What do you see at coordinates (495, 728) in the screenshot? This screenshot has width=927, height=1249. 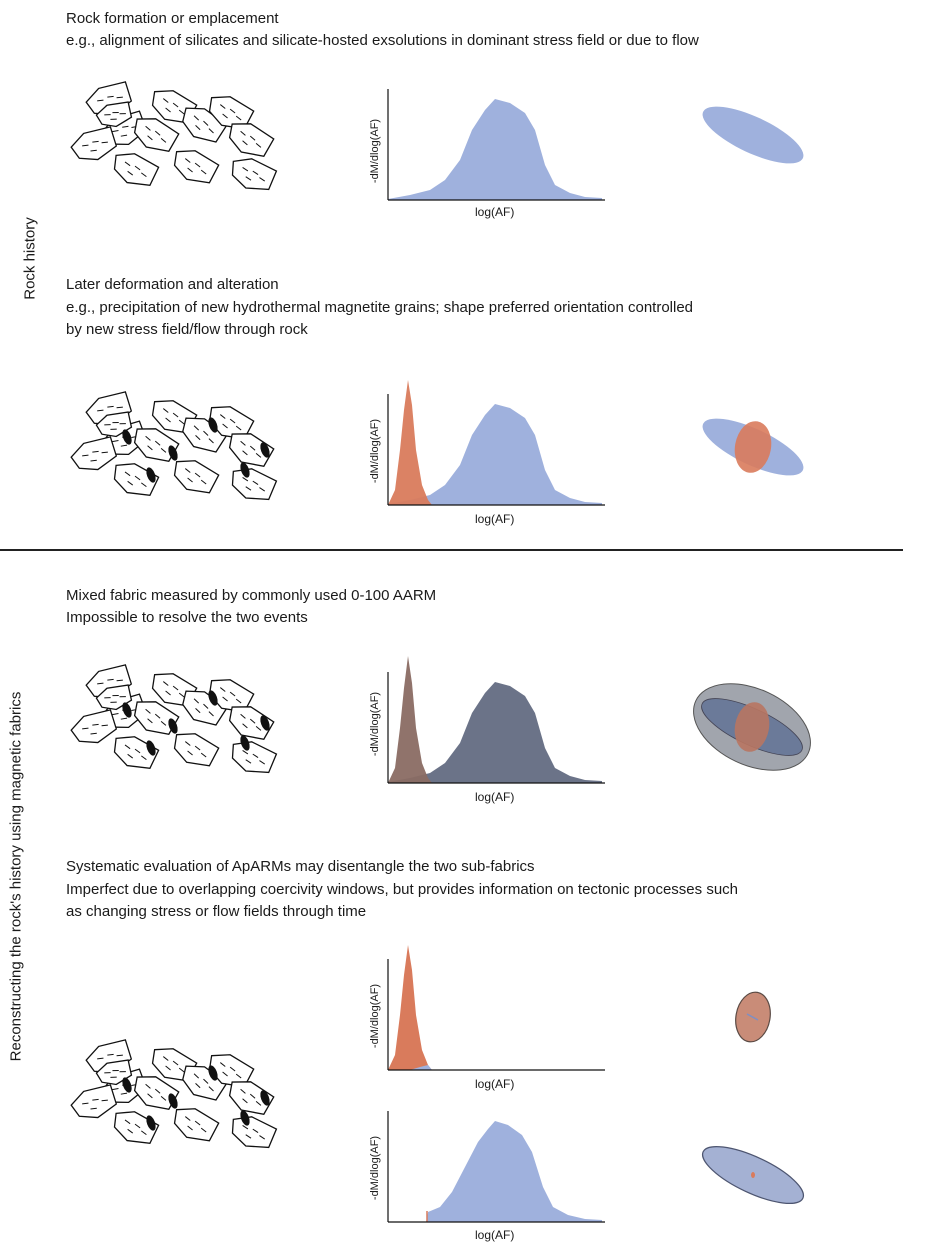 I see `chart-mixed` at bounding box center [495, 728].